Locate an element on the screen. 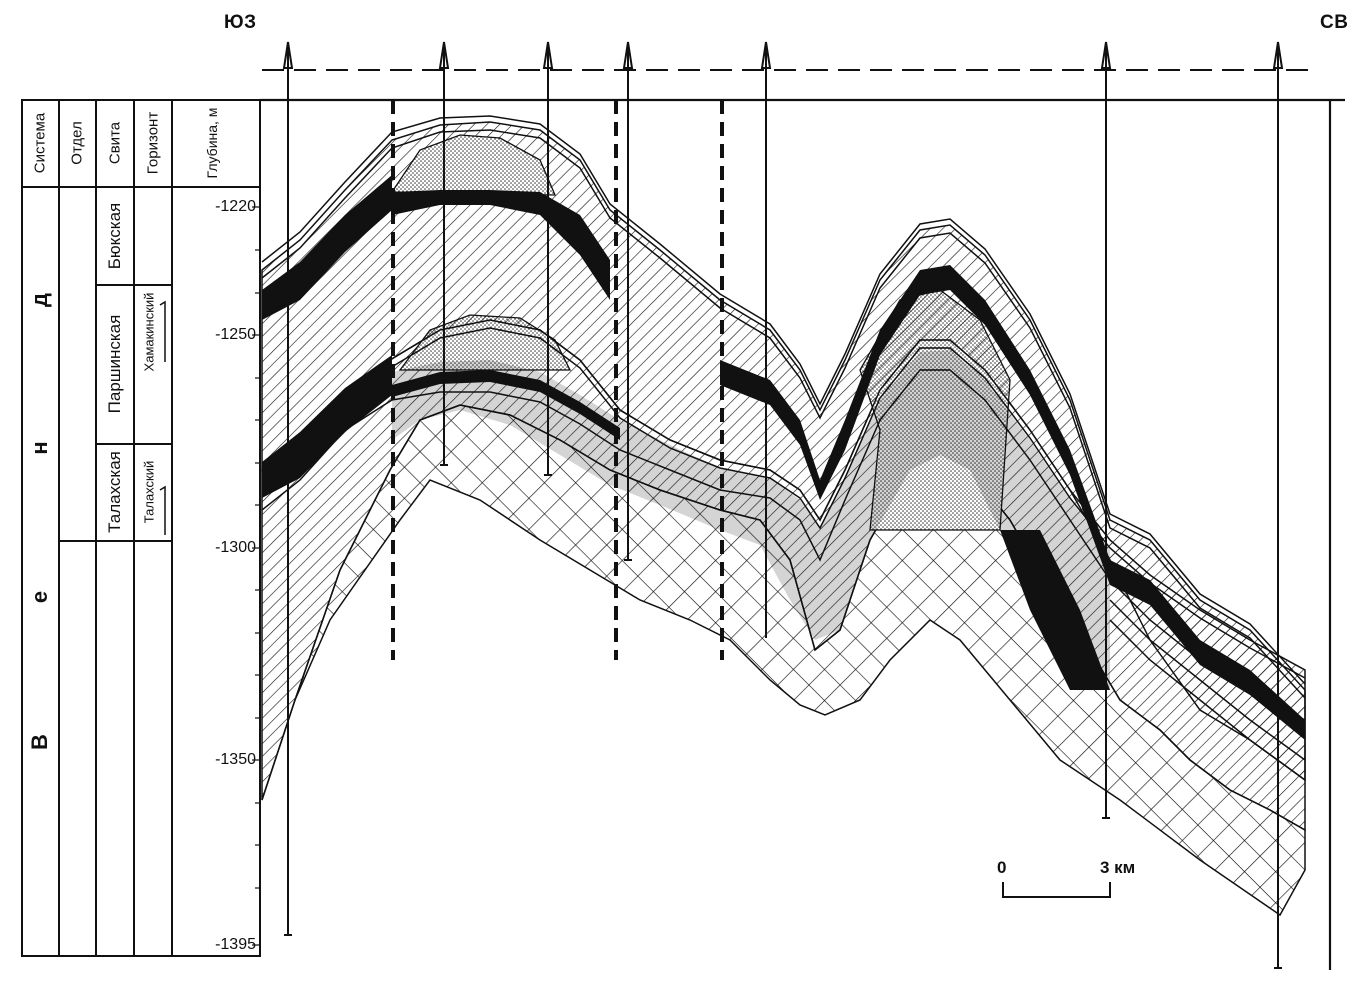 Image resolution: width=1364 pixels, height=986 pixels. depth-tick: -1395 is located at coordinates (235, 944).